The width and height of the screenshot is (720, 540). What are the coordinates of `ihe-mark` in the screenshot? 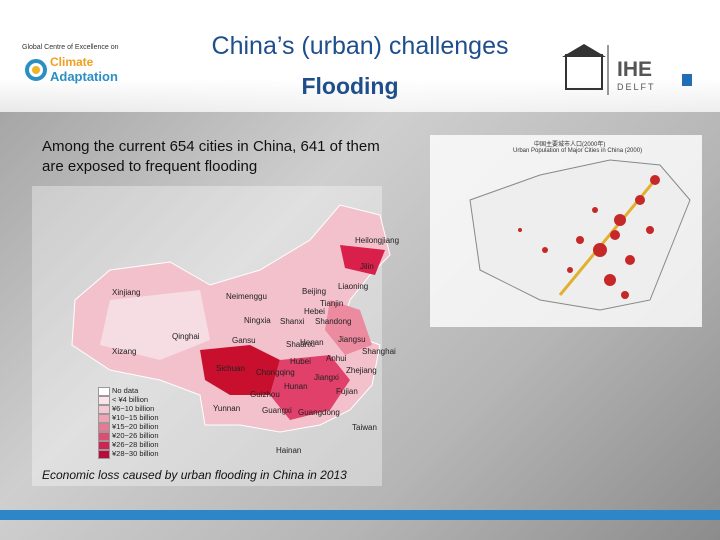 It's located at (687, 80).